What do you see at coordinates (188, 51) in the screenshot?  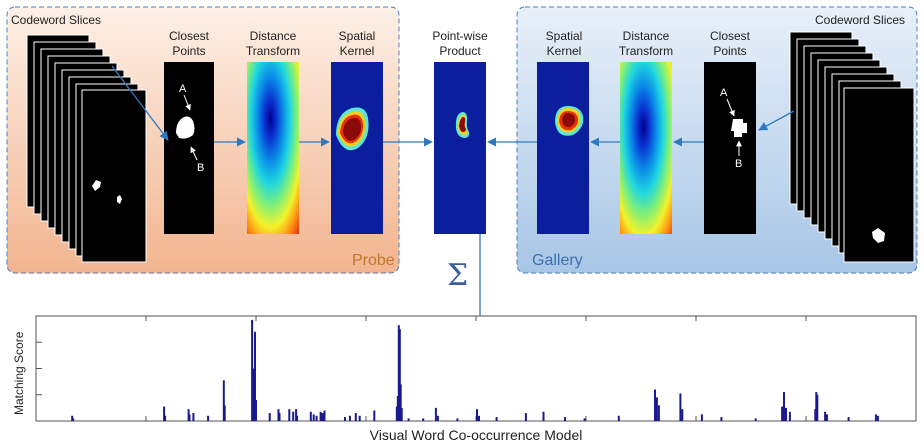 I see `probe-closest-label-2: Points` at bounding box center [188, 51].